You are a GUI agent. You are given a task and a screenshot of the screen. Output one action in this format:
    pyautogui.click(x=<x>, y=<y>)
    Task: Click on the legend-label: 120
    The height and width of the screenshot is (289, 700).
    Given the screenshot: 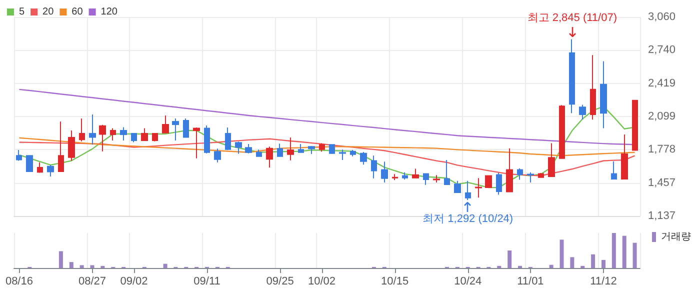 What is the action you would take?
    pyautogui.click(x=109, y=12)
    